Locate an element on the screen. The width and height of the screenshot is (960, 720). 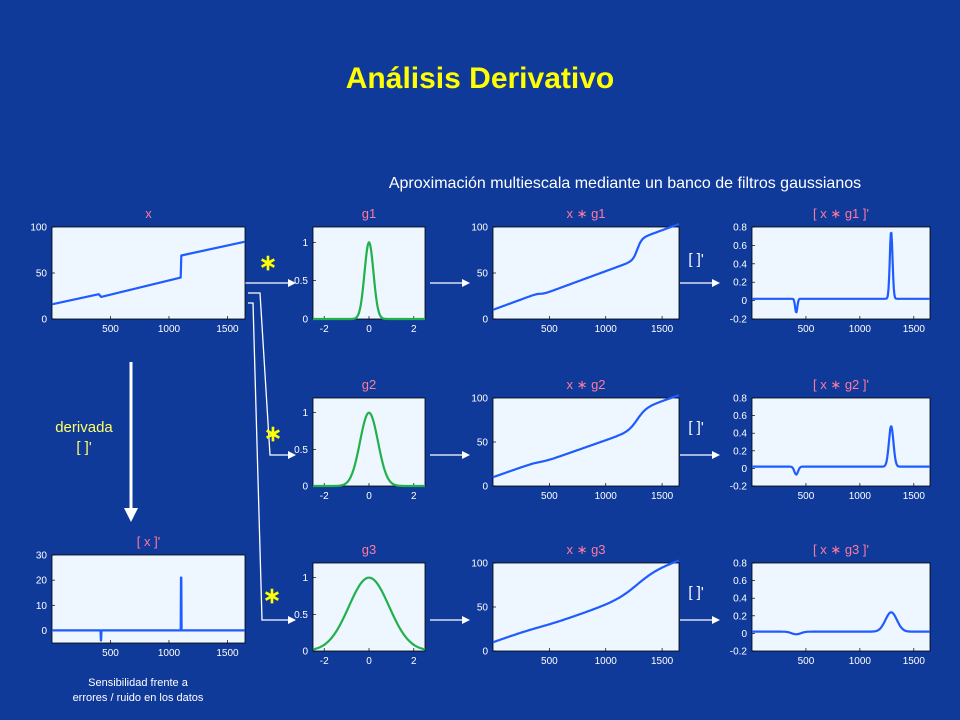
plot-dxg1: 500 1000 1500 -0.2 0 0.2 0.4 0.6 0.8 [ x ∗ g1 ]' is located at coordinates (830, 270).